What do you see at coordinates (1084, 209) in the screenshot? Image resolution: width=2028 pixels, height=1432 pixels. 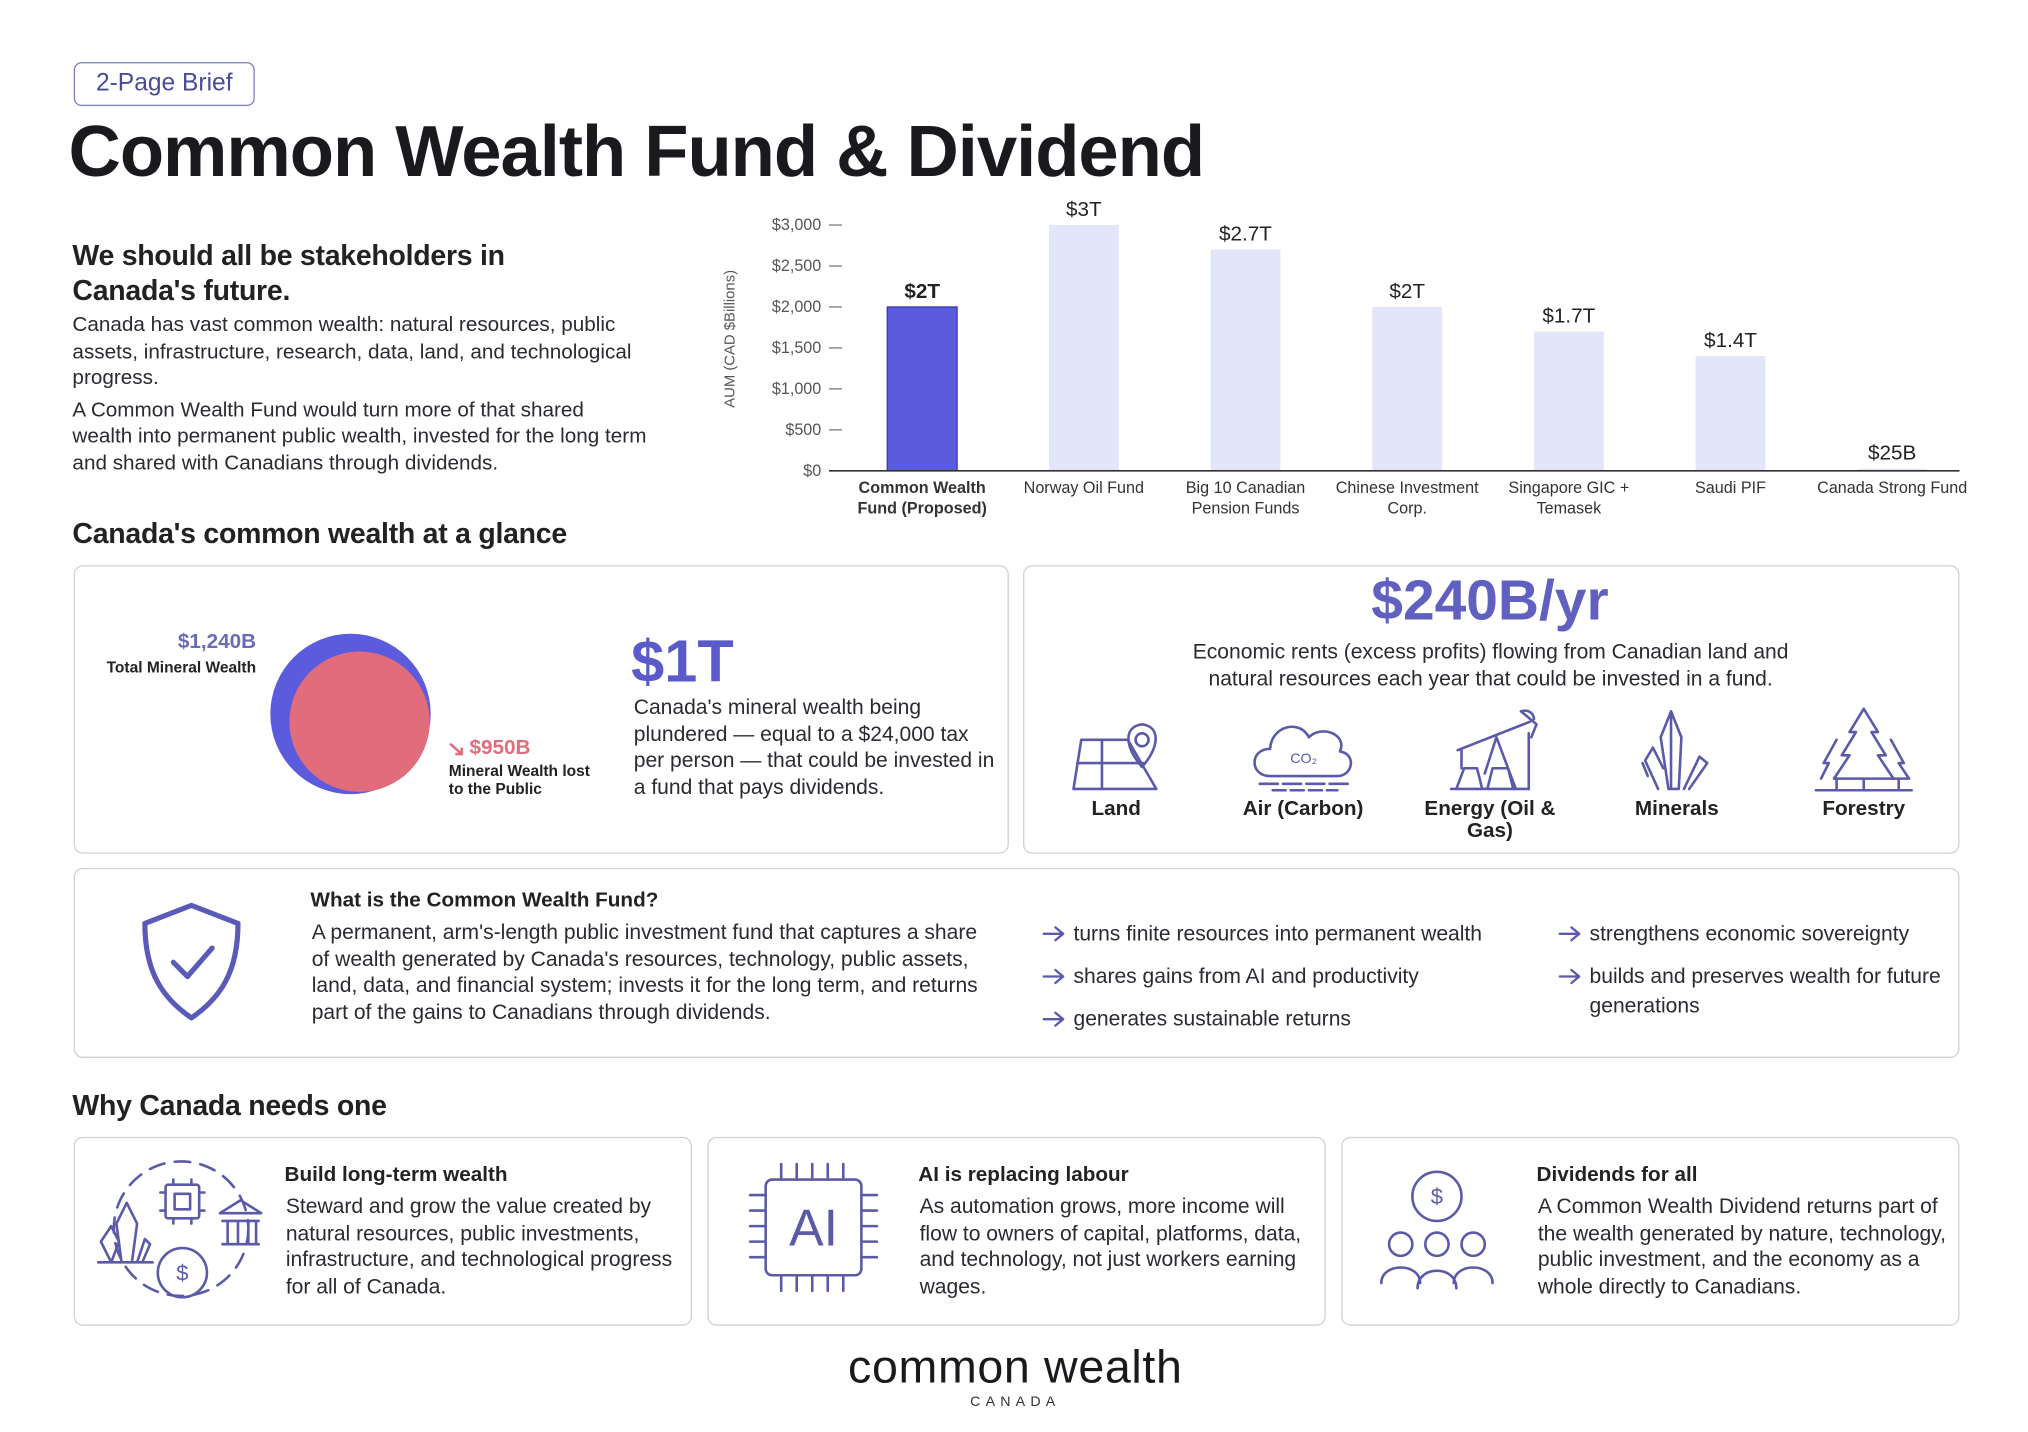 I see `value-label: $3T` at bounding box center [1084, 209].